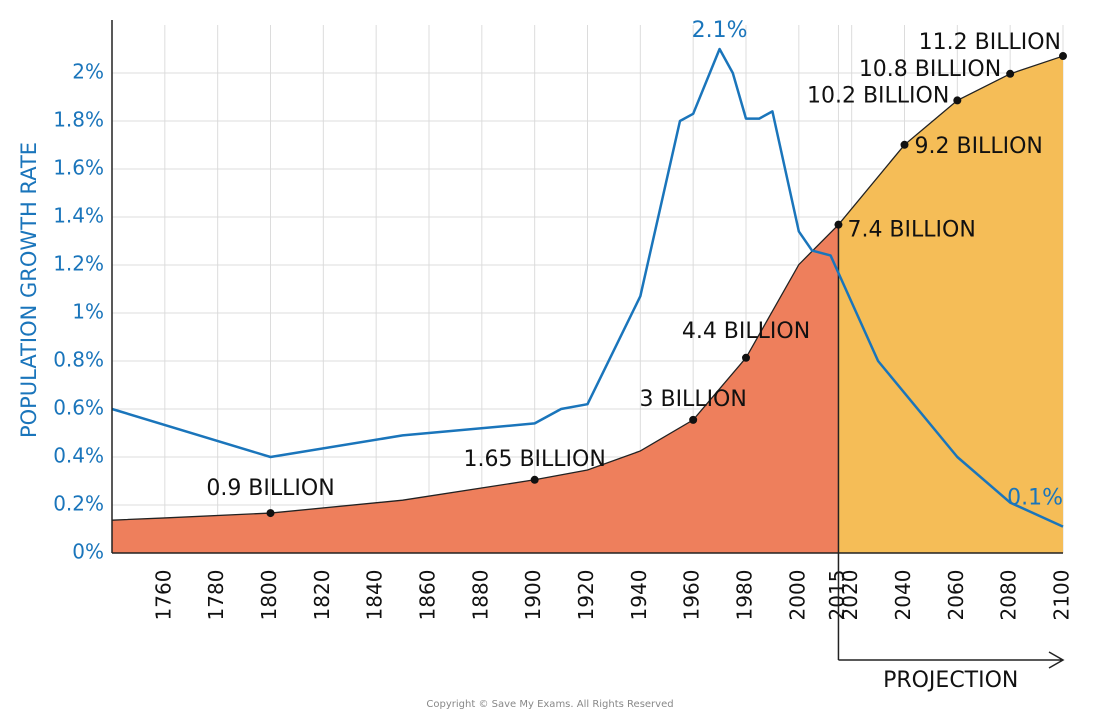 This screenshot has width=1100, height=723. What do you see at coordinates (692, 399) in the screenshot?
I see `data-label: 3 BILLION` at bounding box center [692, 399].